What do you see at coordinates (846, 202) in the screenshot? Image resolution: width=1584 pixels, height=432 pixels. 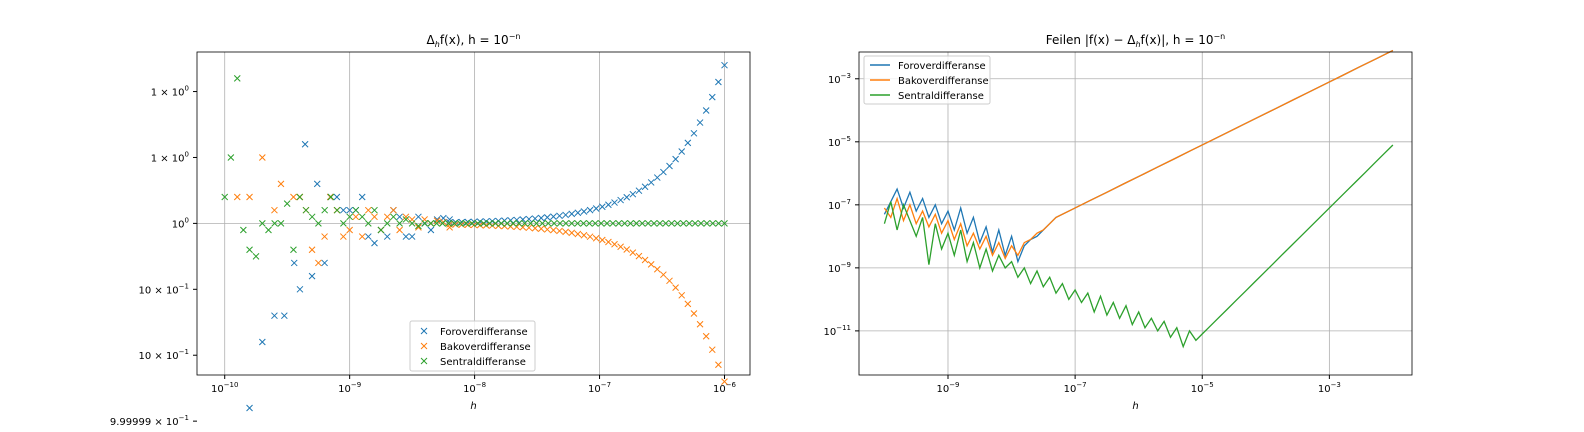 I see `y-tick-label-exp: −7` at bounding box center [846, 202].